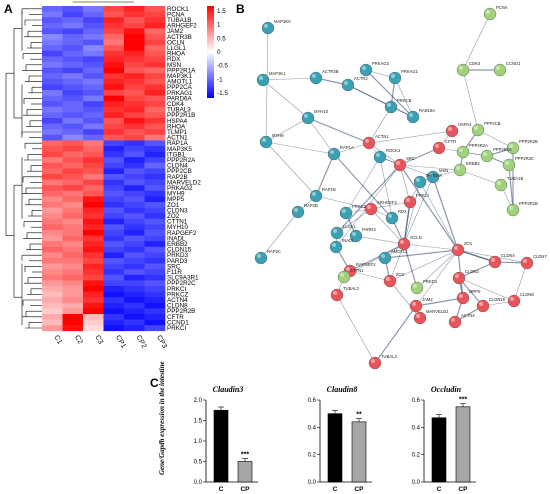  Describe the element at coordinates (198, 401) in the screenshot. I see `y-tick-label: 2.0` at that location.